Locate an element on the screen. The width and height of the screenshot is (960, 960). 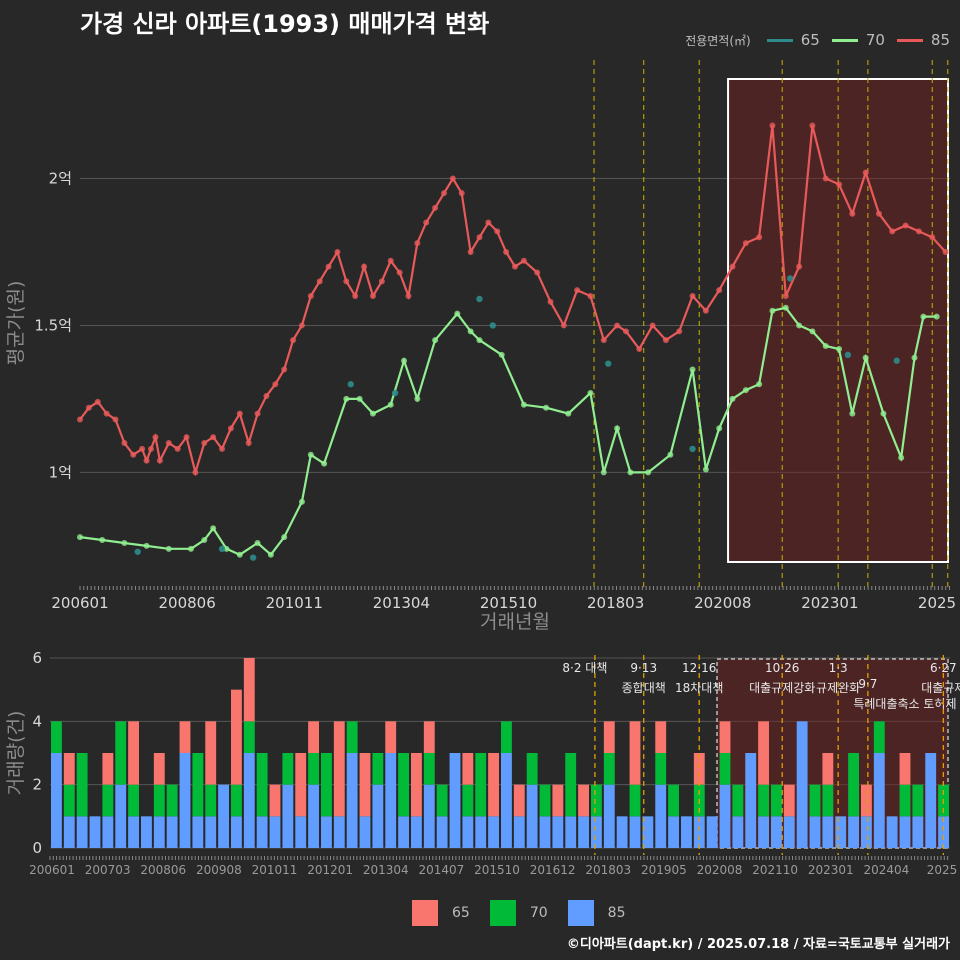
bar-legend: 65 70 85 is located at coordinates (528, 913).